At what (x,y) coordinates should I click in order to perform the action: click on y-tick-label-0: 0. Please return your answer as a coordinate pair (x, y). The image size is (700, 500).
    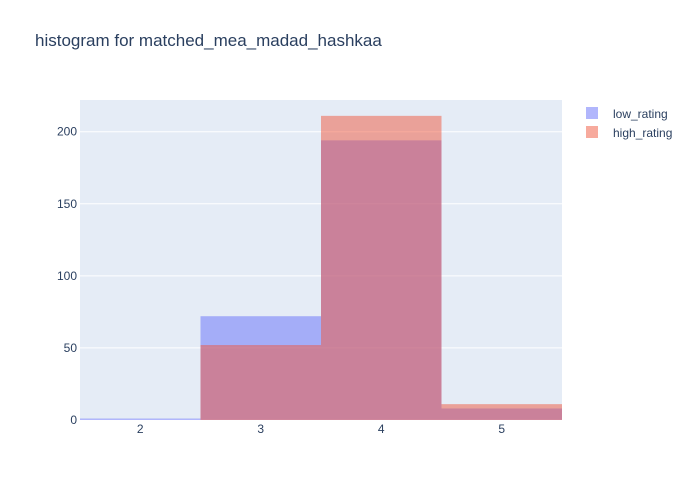
    Looking at the image, I should click on (73, 420).